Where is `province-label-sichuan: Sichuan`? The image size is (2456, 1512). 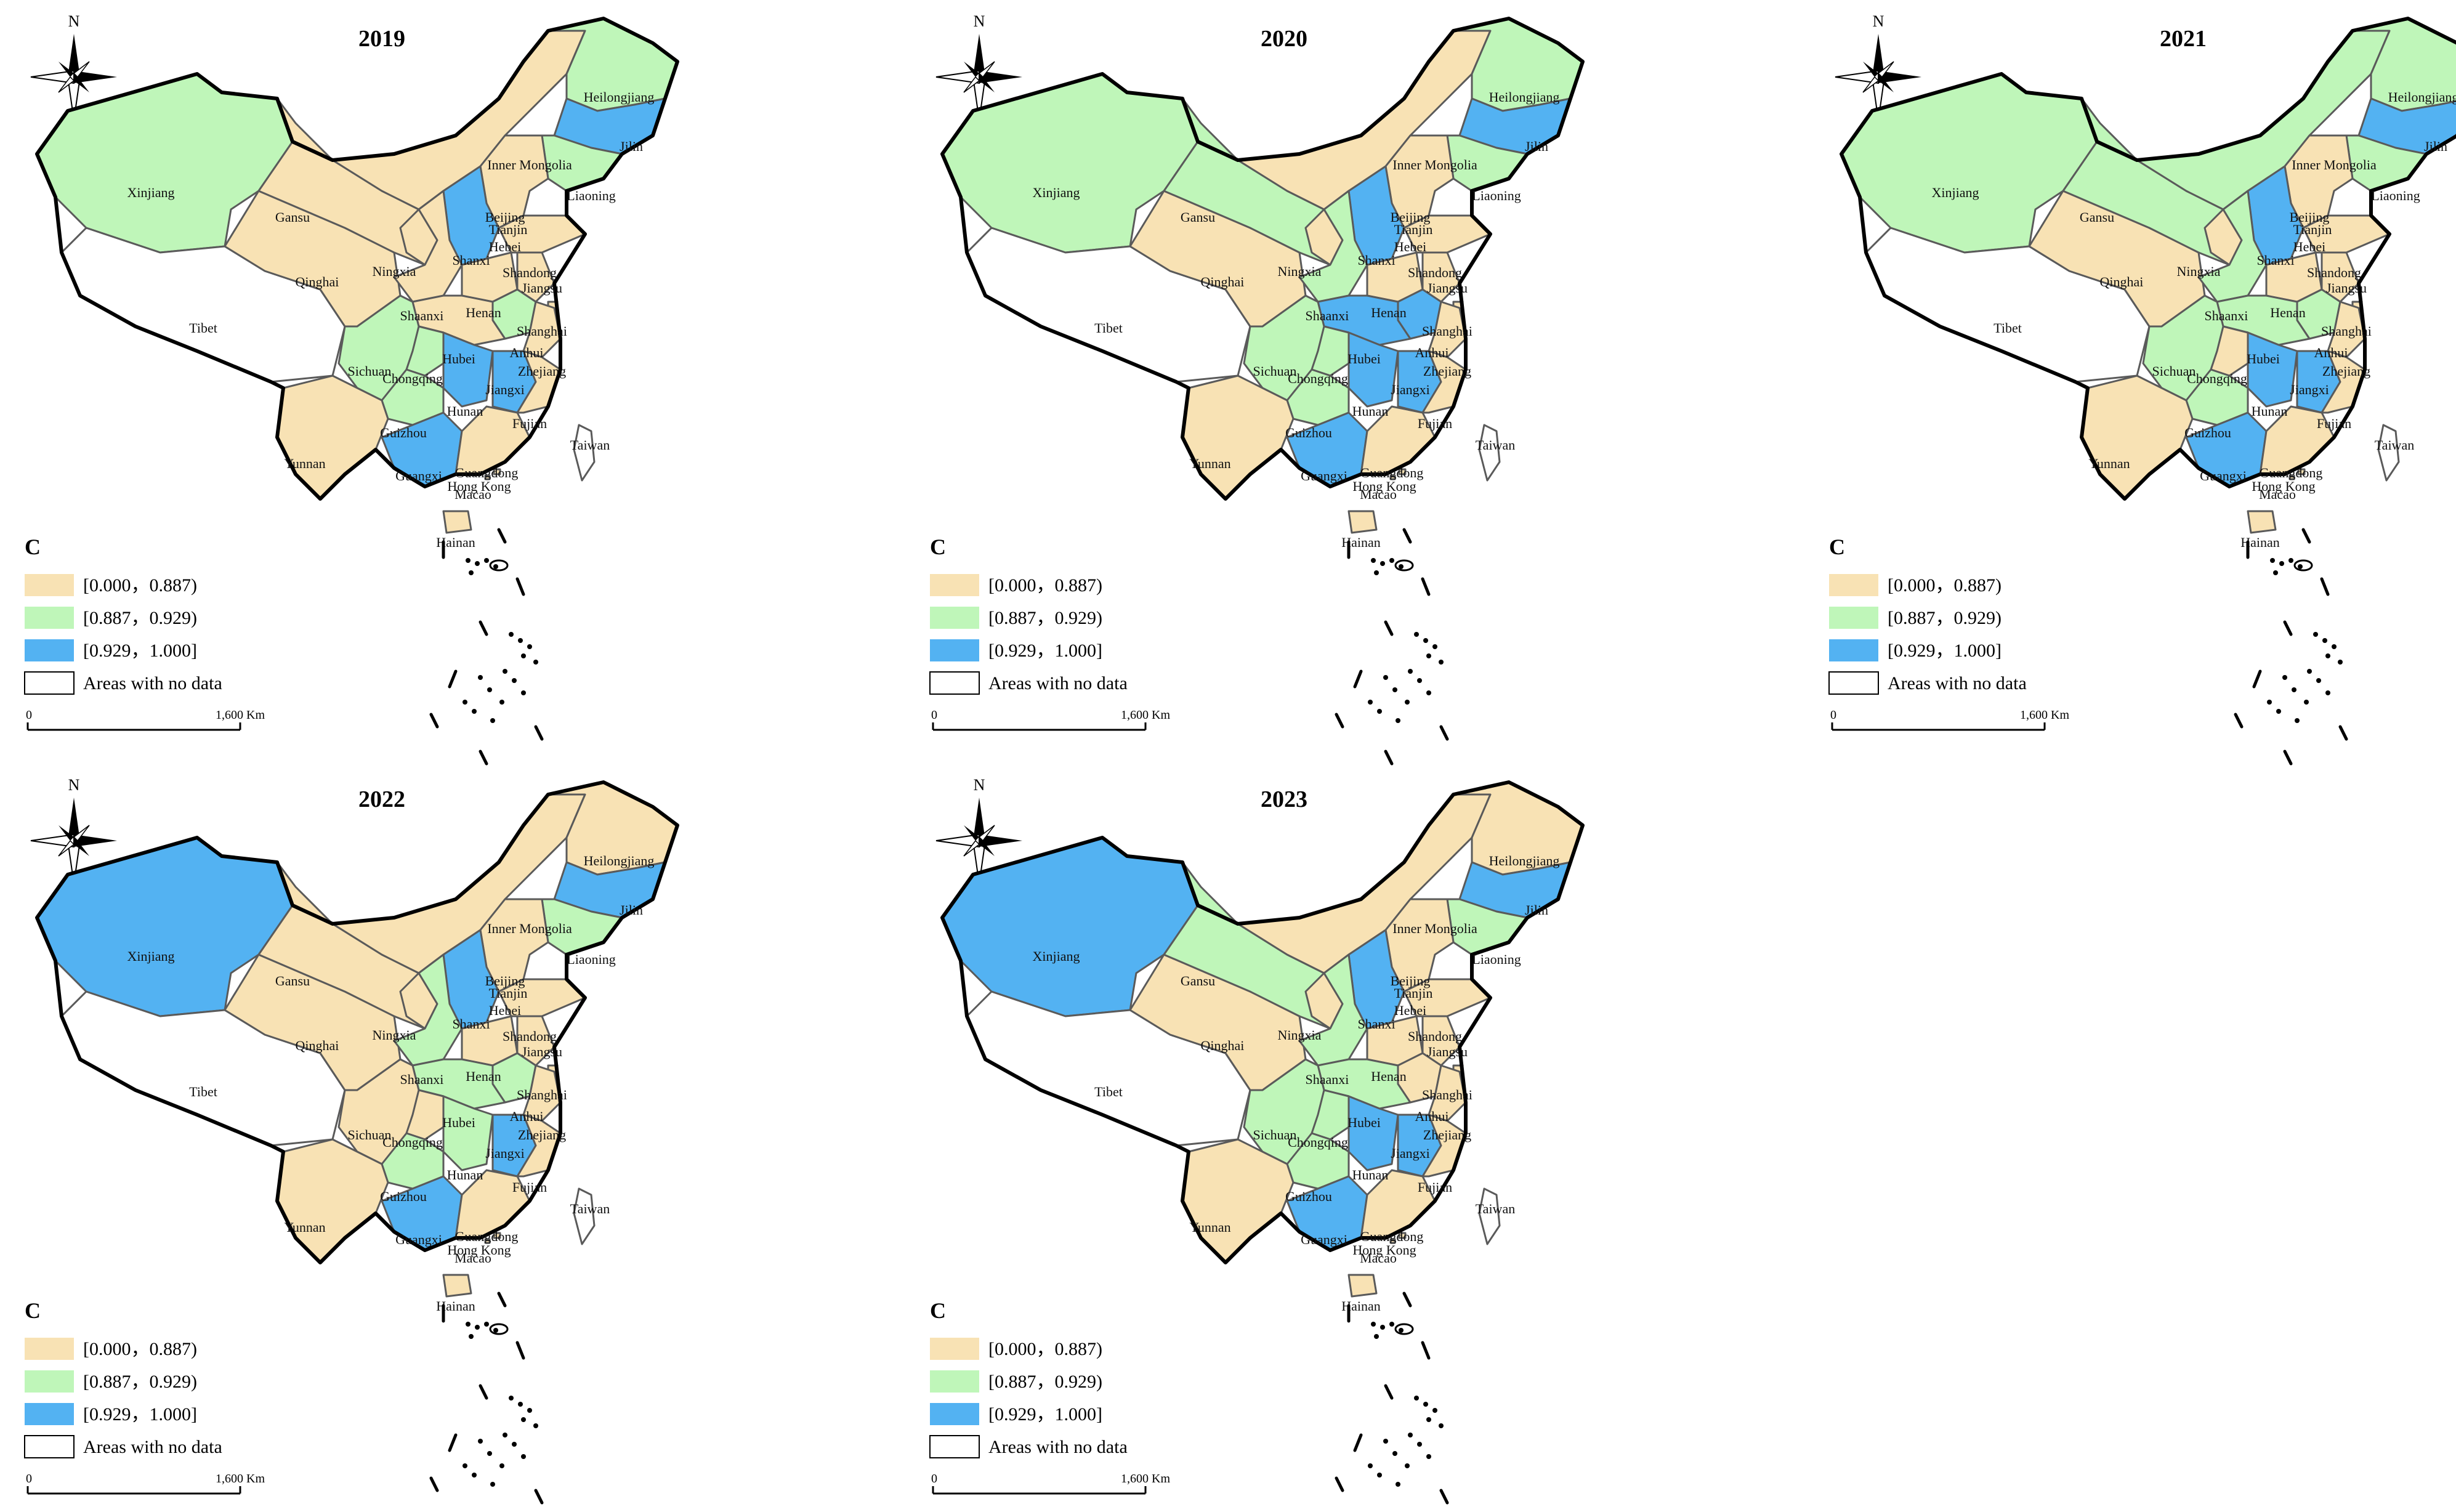
province-label-sichuan: Sichuan is located at coordinates (370, 371).